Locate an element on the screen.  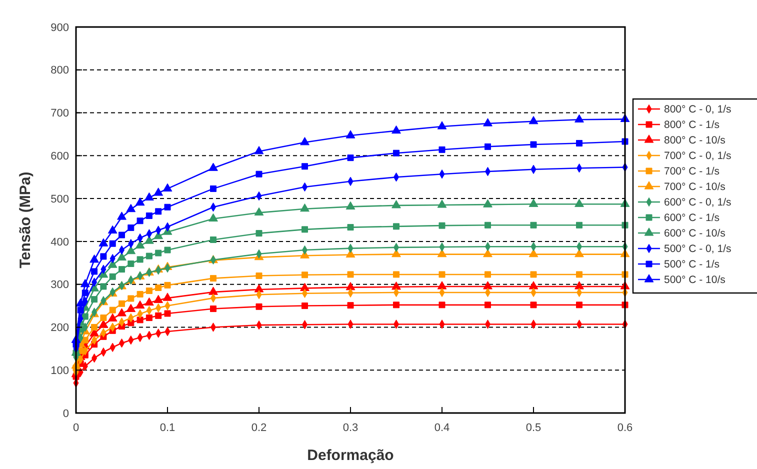
legend-label: 800° C - 10/s is located at coordinates (695, 140).